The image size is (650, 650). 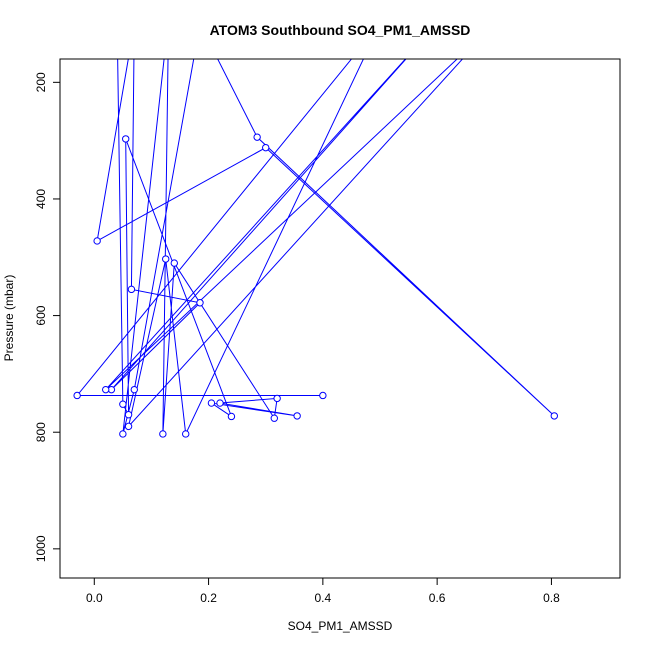 What do you see at coordinates (9, 318) in the screenshot?
I see `y-axis-label: Pressure (mbar)` at bounding box center [9, 318].